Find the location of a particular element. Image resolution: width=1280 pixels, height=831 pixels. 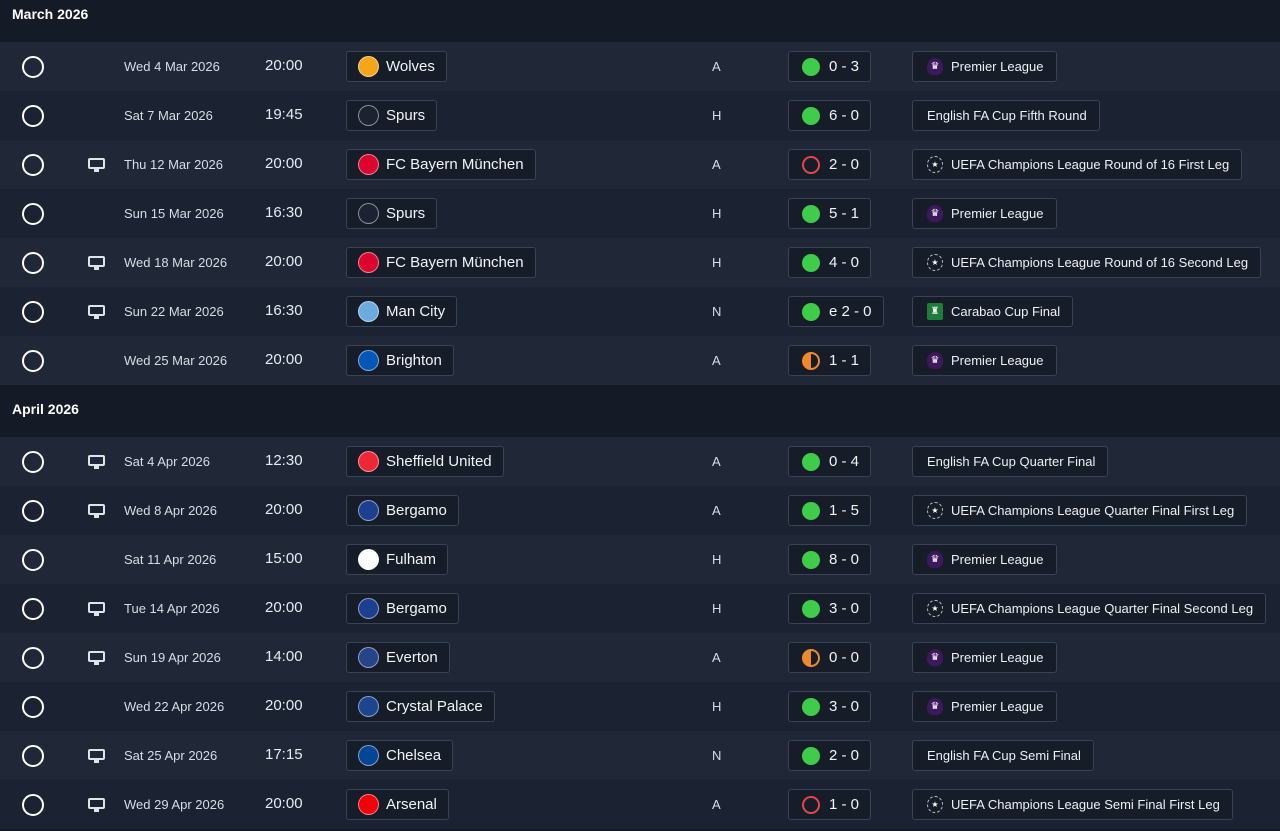

opponent-button: Crystal Palace is located at coordinates (420, 706).